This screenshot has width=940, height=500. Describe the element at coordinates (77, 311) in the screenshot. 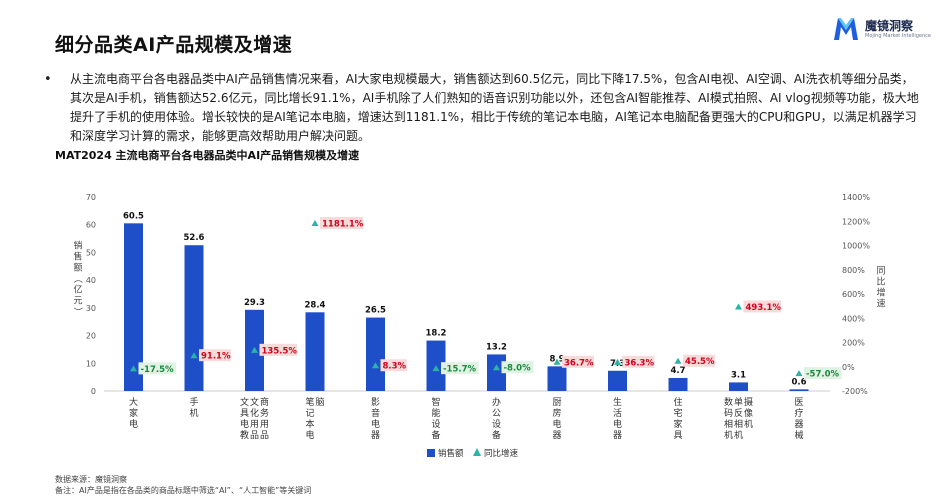

I see `y-axis-title-char: ）` at that location.